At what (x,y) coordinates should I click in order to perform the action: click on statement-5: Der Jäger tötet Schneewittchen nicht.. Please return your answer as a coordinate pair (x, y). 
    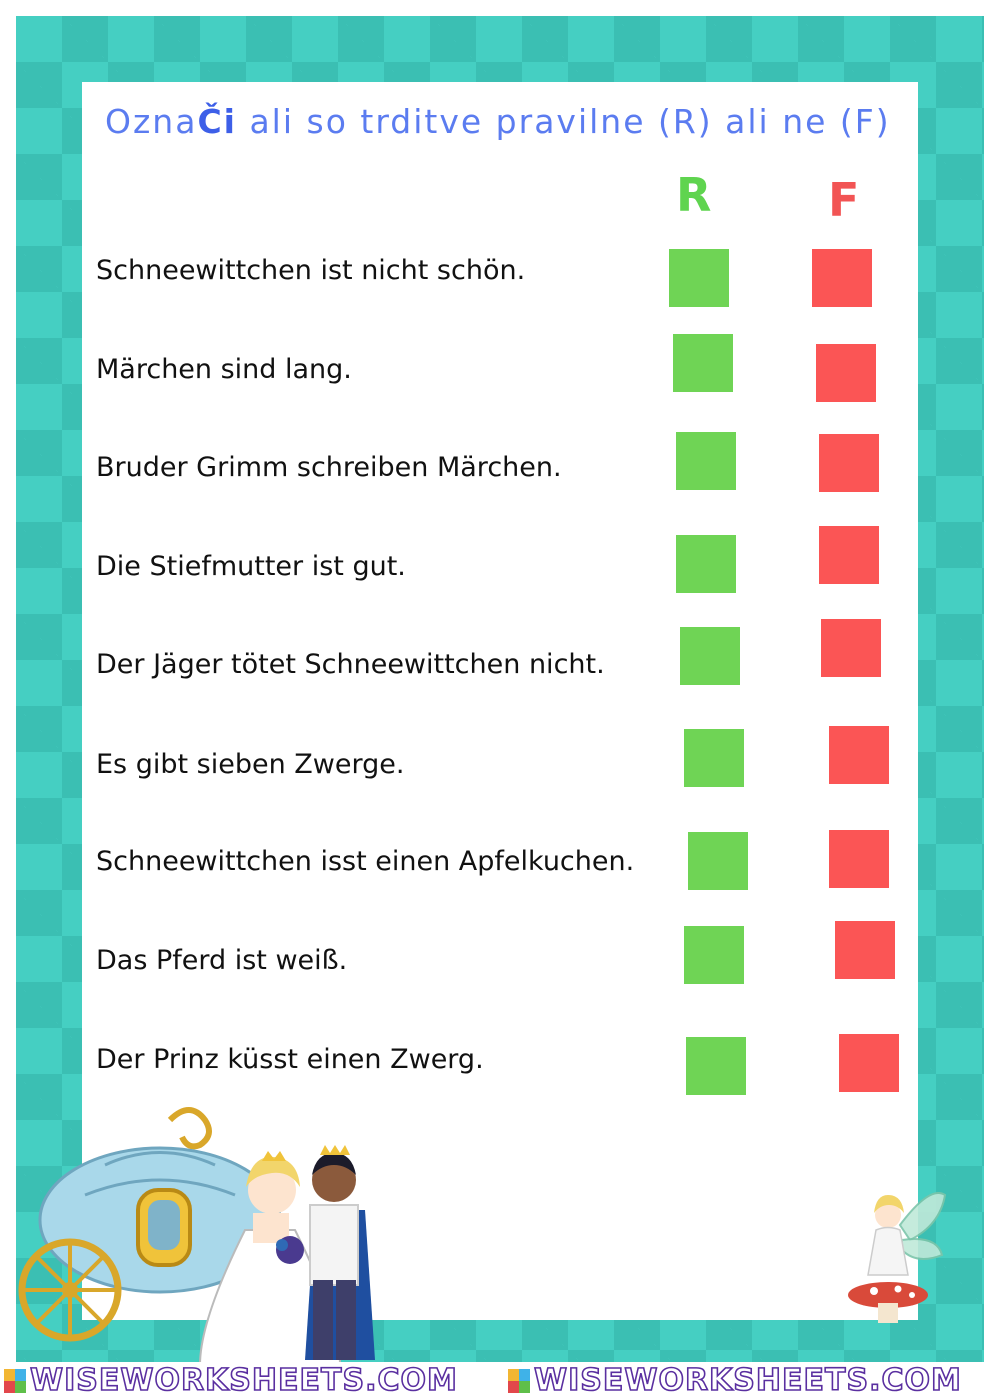
    Looking at the image, I should click on (350, 664).